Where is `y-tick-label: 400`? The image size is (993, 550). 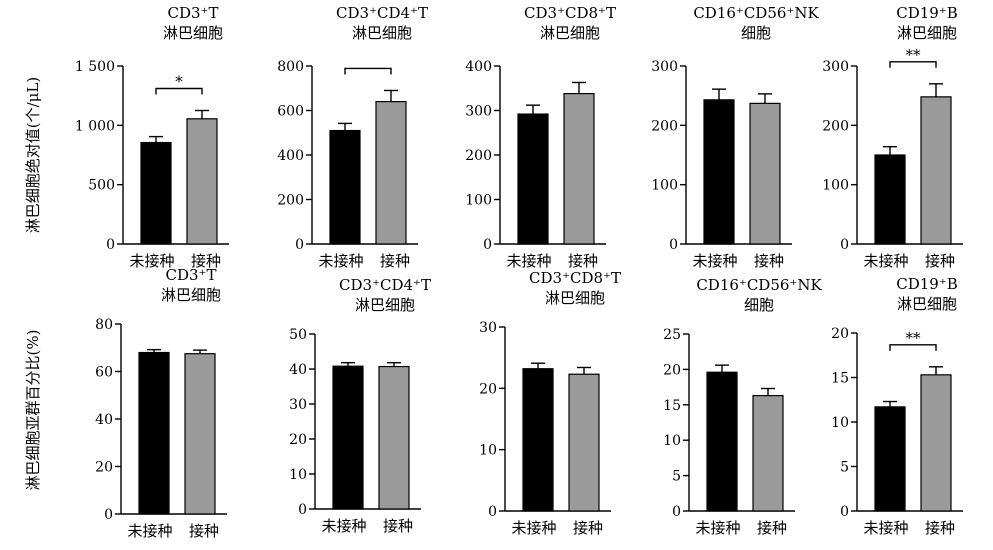 y-tick-label: 400 is located at coordinates (290, 156).